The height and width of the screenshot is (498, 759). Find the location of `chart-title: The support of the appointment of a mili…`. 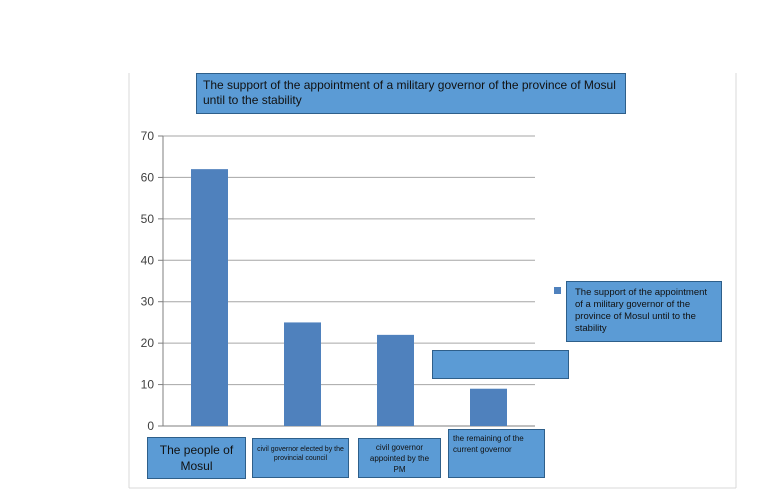

chart-title: The support of the appointment of a mili… is located at coordinates (411, 93).